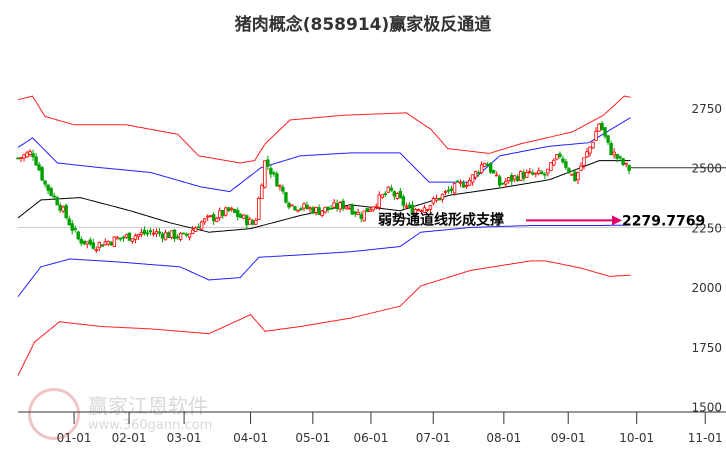 The image size is (726, 450). I want to click on y-tick-label: 2250, so click(706, 228).